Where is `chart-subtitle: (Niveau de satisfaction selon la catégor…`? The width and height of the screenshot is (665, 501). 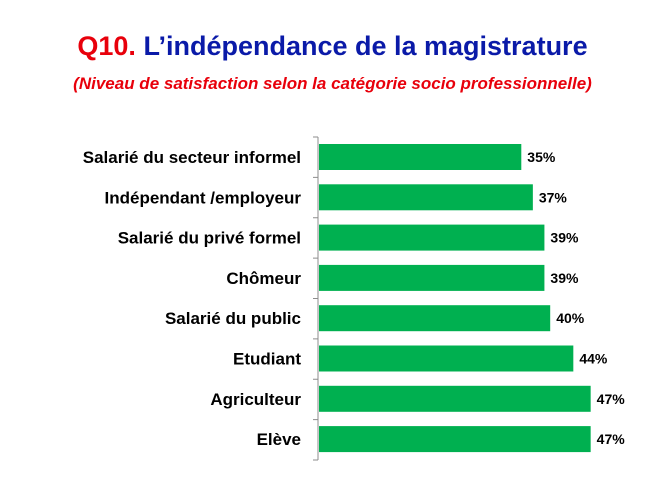 chart-subtitle: (Niveau de satisfaction selon la catégor… is located at coordinates (332, 83).